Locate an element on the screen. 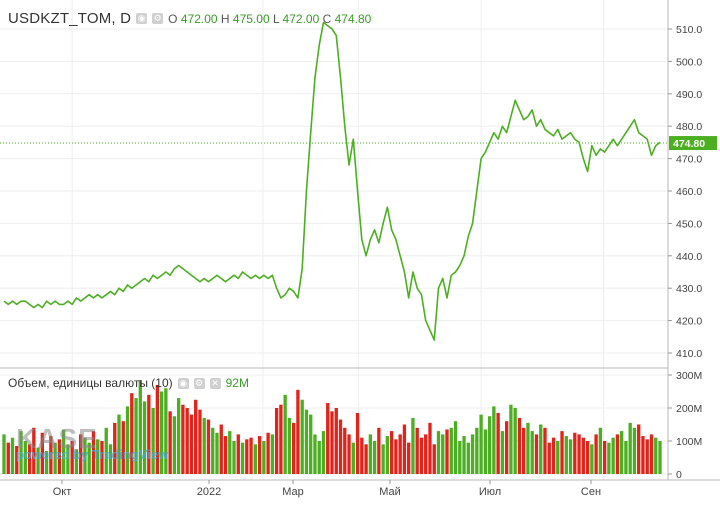  close-icon: ✕ is located at coordinates (215, 383).